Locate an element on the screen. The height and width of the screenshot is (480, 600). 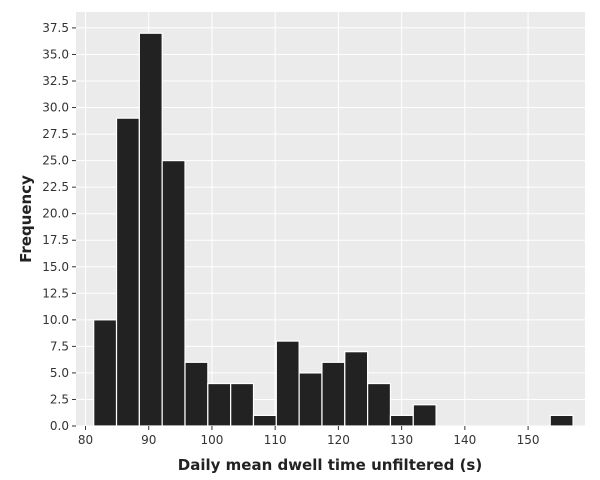
x-tick-label: 140 is located at coordinates (464, 440).